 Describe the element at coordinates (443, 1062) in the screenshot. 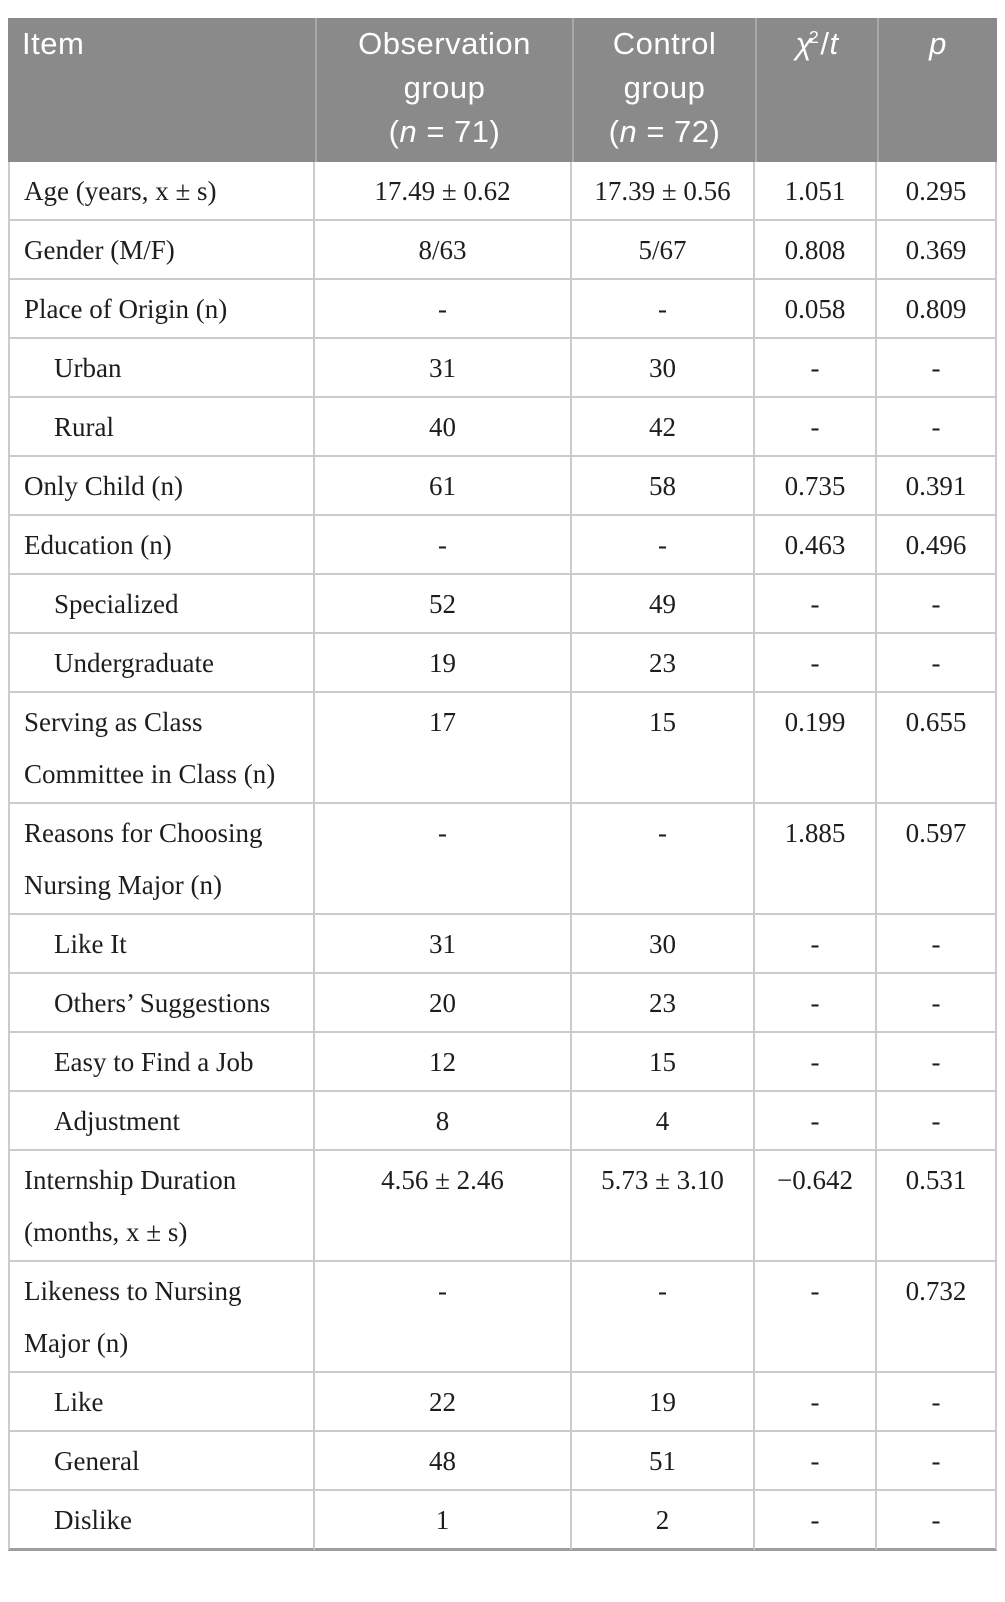

I see `cell-observation-group: 12` at that location.